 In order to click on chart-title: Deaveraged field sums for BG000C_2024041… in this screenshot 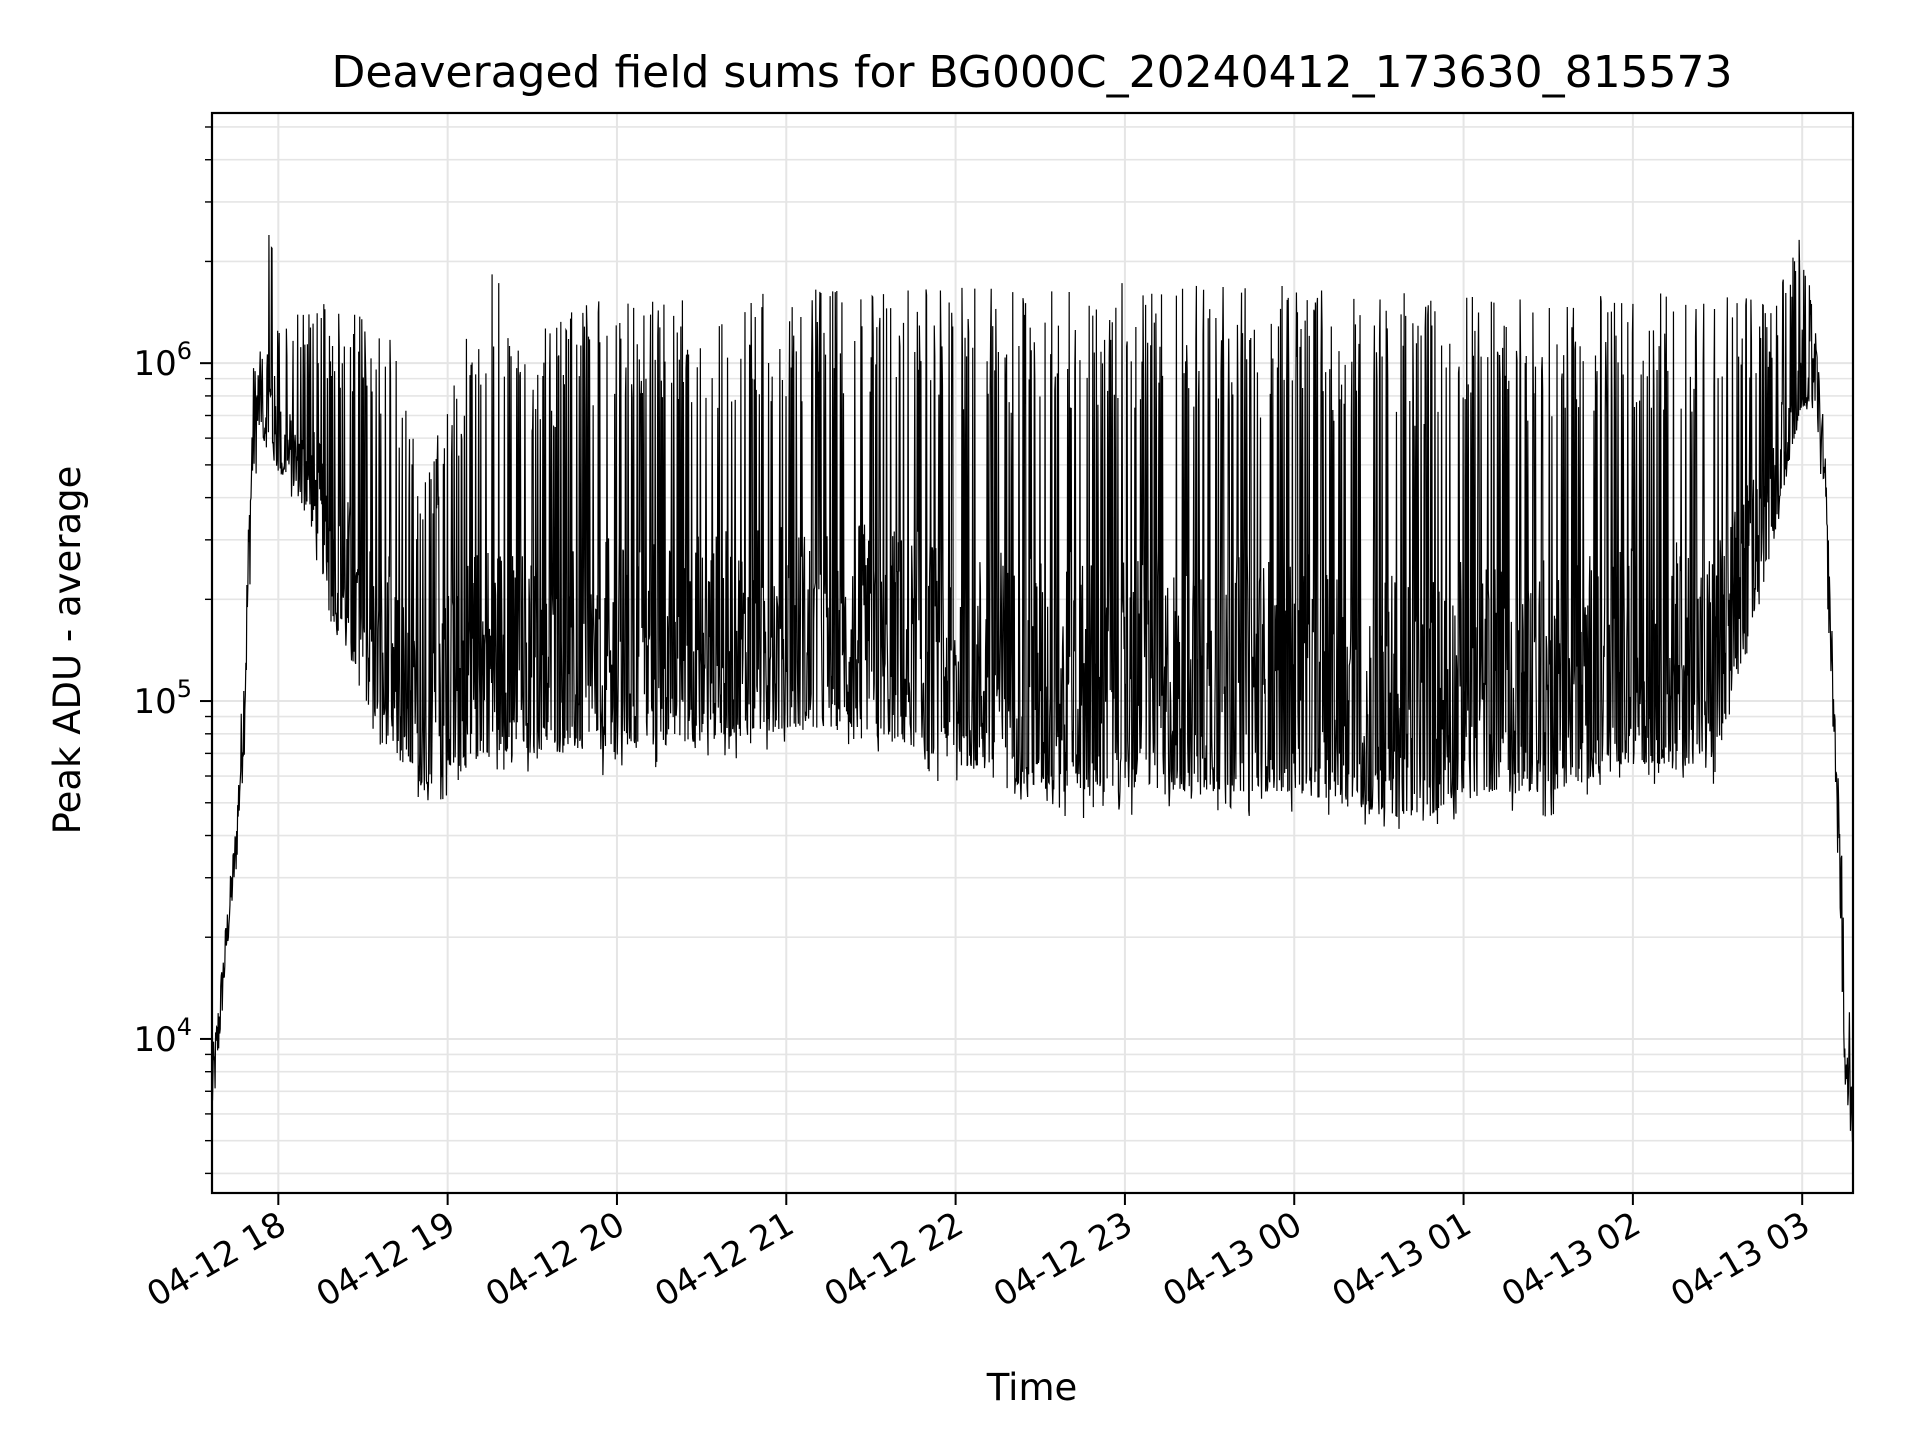, I will do `click(1031, 72)`.